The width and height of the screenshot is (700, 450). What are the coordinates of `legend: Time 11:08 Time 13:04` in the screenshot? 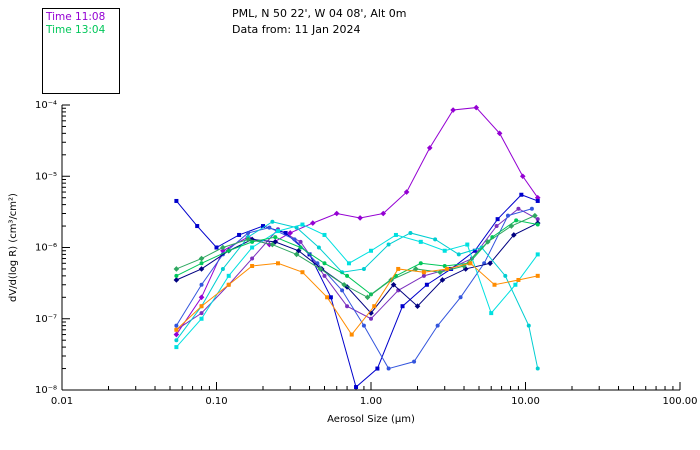 It's located at (81, 51).